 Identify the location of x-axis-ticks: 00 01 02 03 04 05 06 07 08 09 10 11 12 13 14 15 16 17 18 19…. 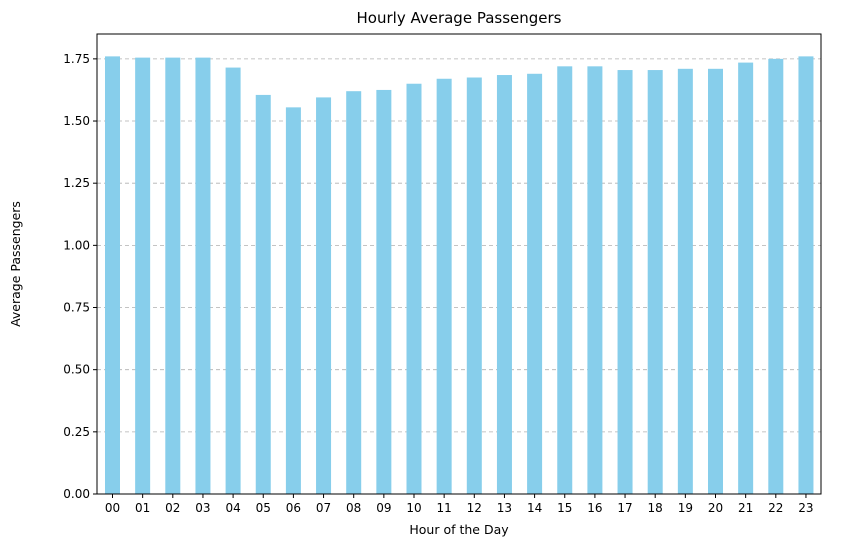
(459, 504).